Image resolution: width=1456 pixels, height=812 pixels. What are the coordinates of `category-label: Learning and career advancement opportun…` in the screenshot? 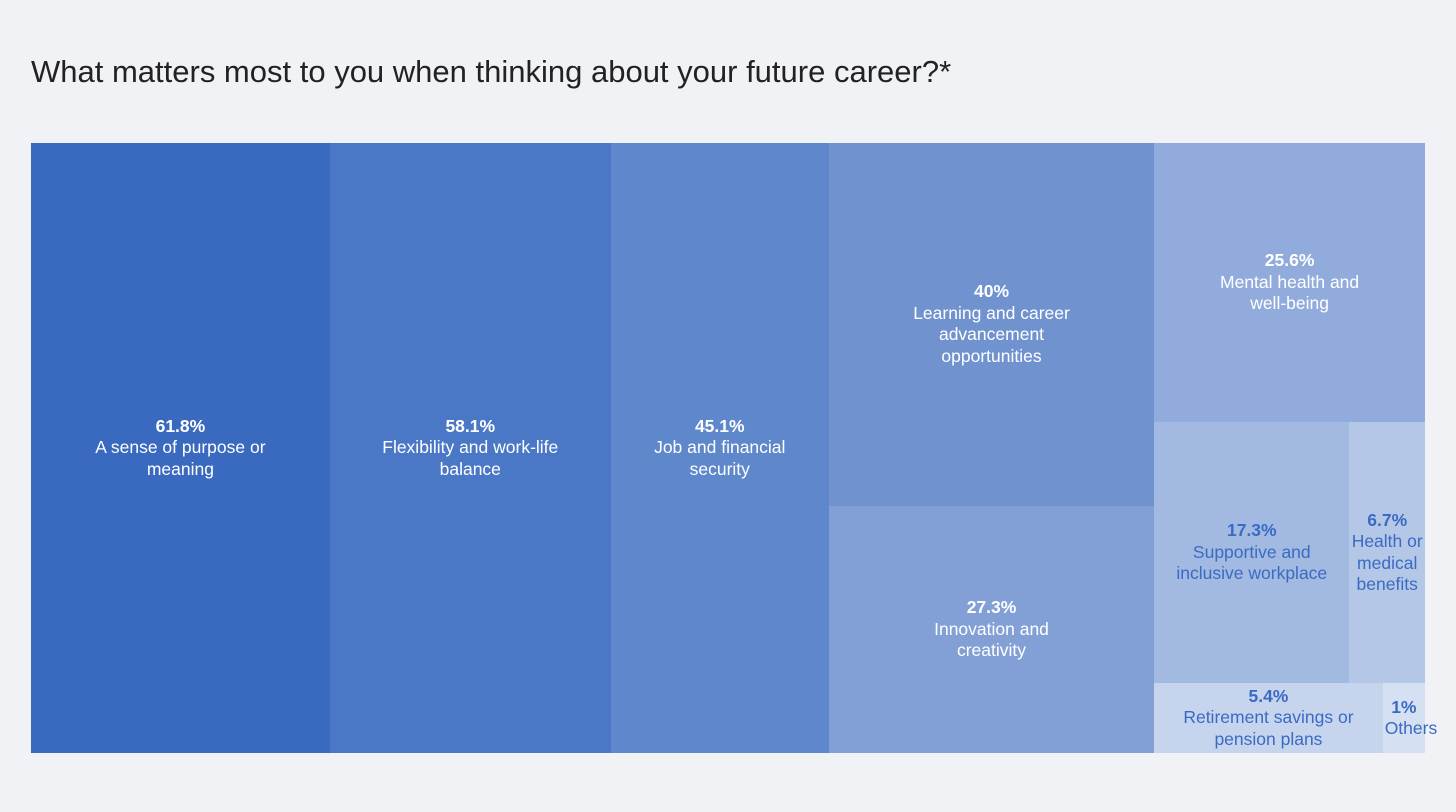 It's located at (991, 334).